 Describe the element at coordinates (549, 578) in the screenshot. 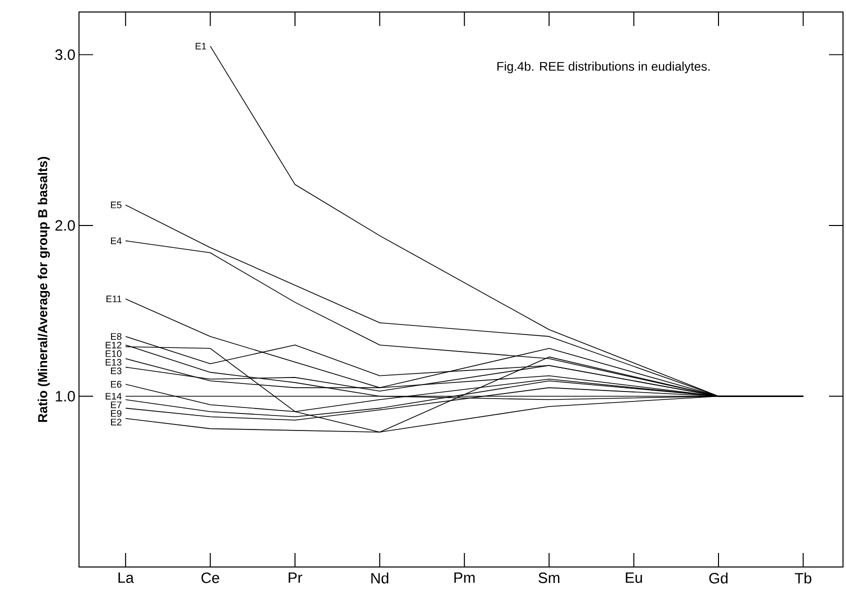

I see `x-tick-label: Sm` at that location.